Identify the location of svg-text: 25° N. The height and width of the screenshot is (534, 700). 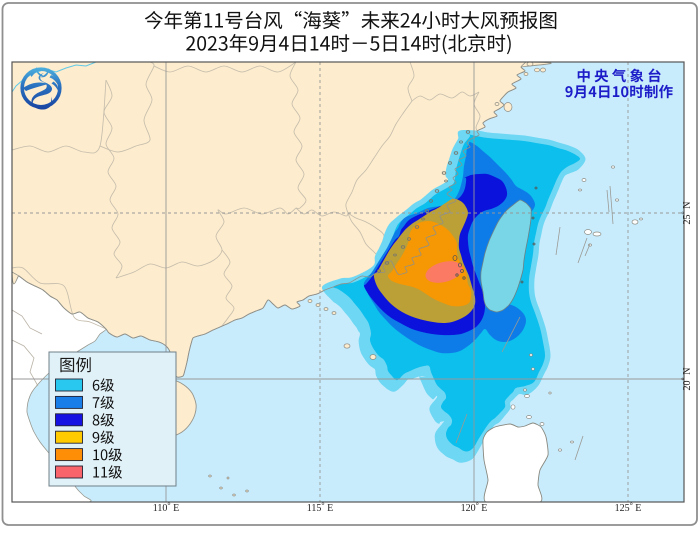
(686, 213).